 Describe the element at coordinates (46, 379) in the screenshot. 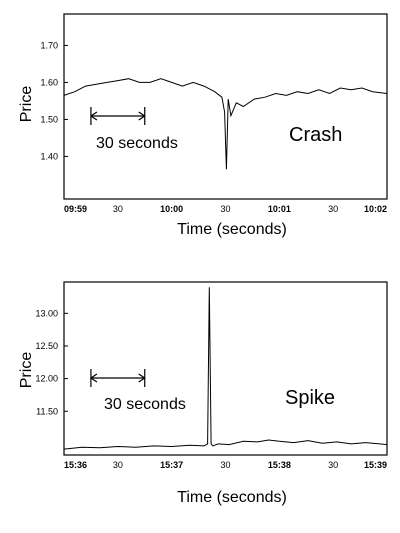

I see `spike-y-tick-label: 12.00` at that location.